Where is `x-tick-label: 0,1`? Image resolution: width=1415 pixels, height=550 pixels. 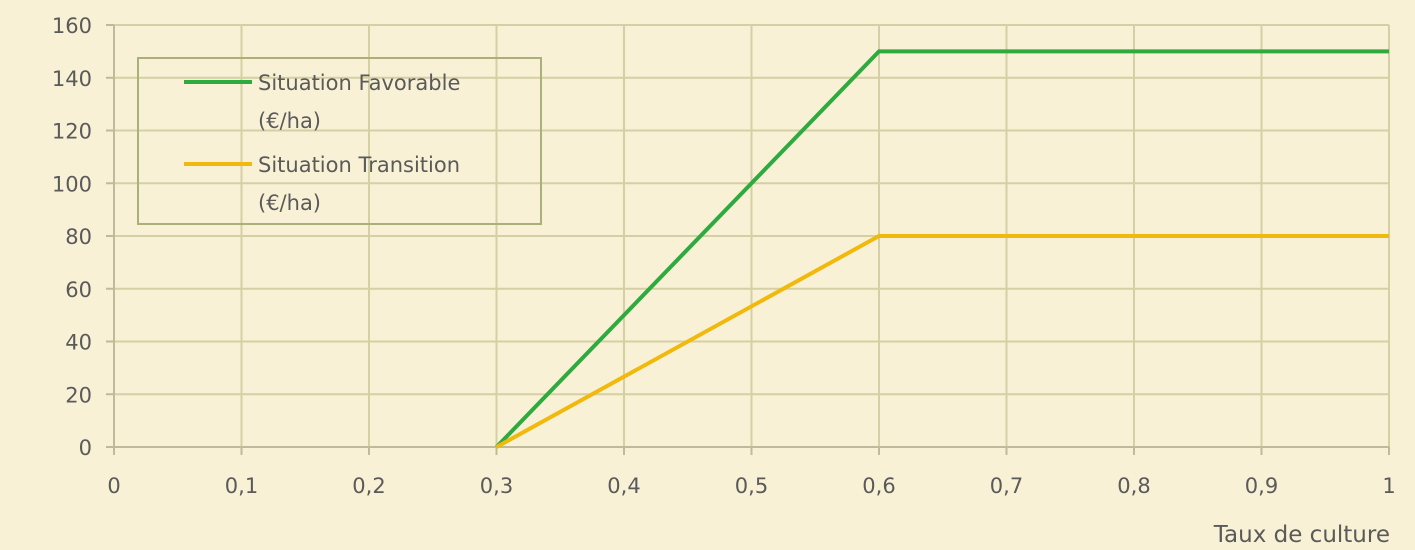 x-tick-label: 0,1 is located at coordinates (241, 486).